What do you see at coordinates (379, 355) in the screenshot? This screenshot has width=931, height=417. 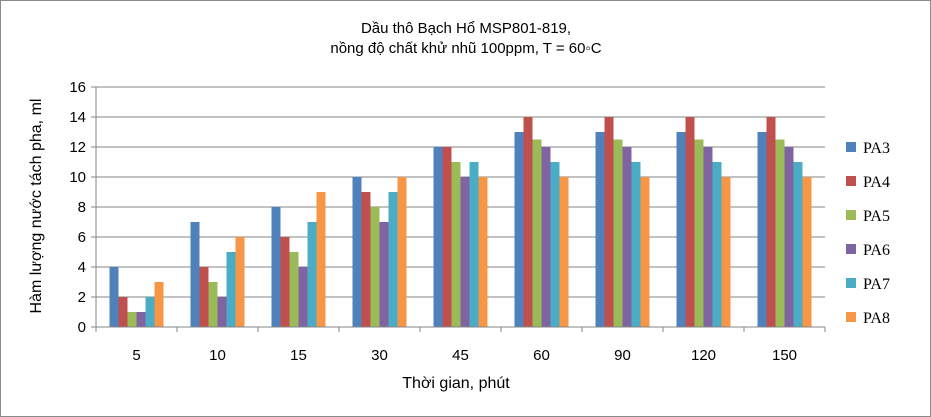 I see `x-tick-label: 30` at bounding box center [379, 355].